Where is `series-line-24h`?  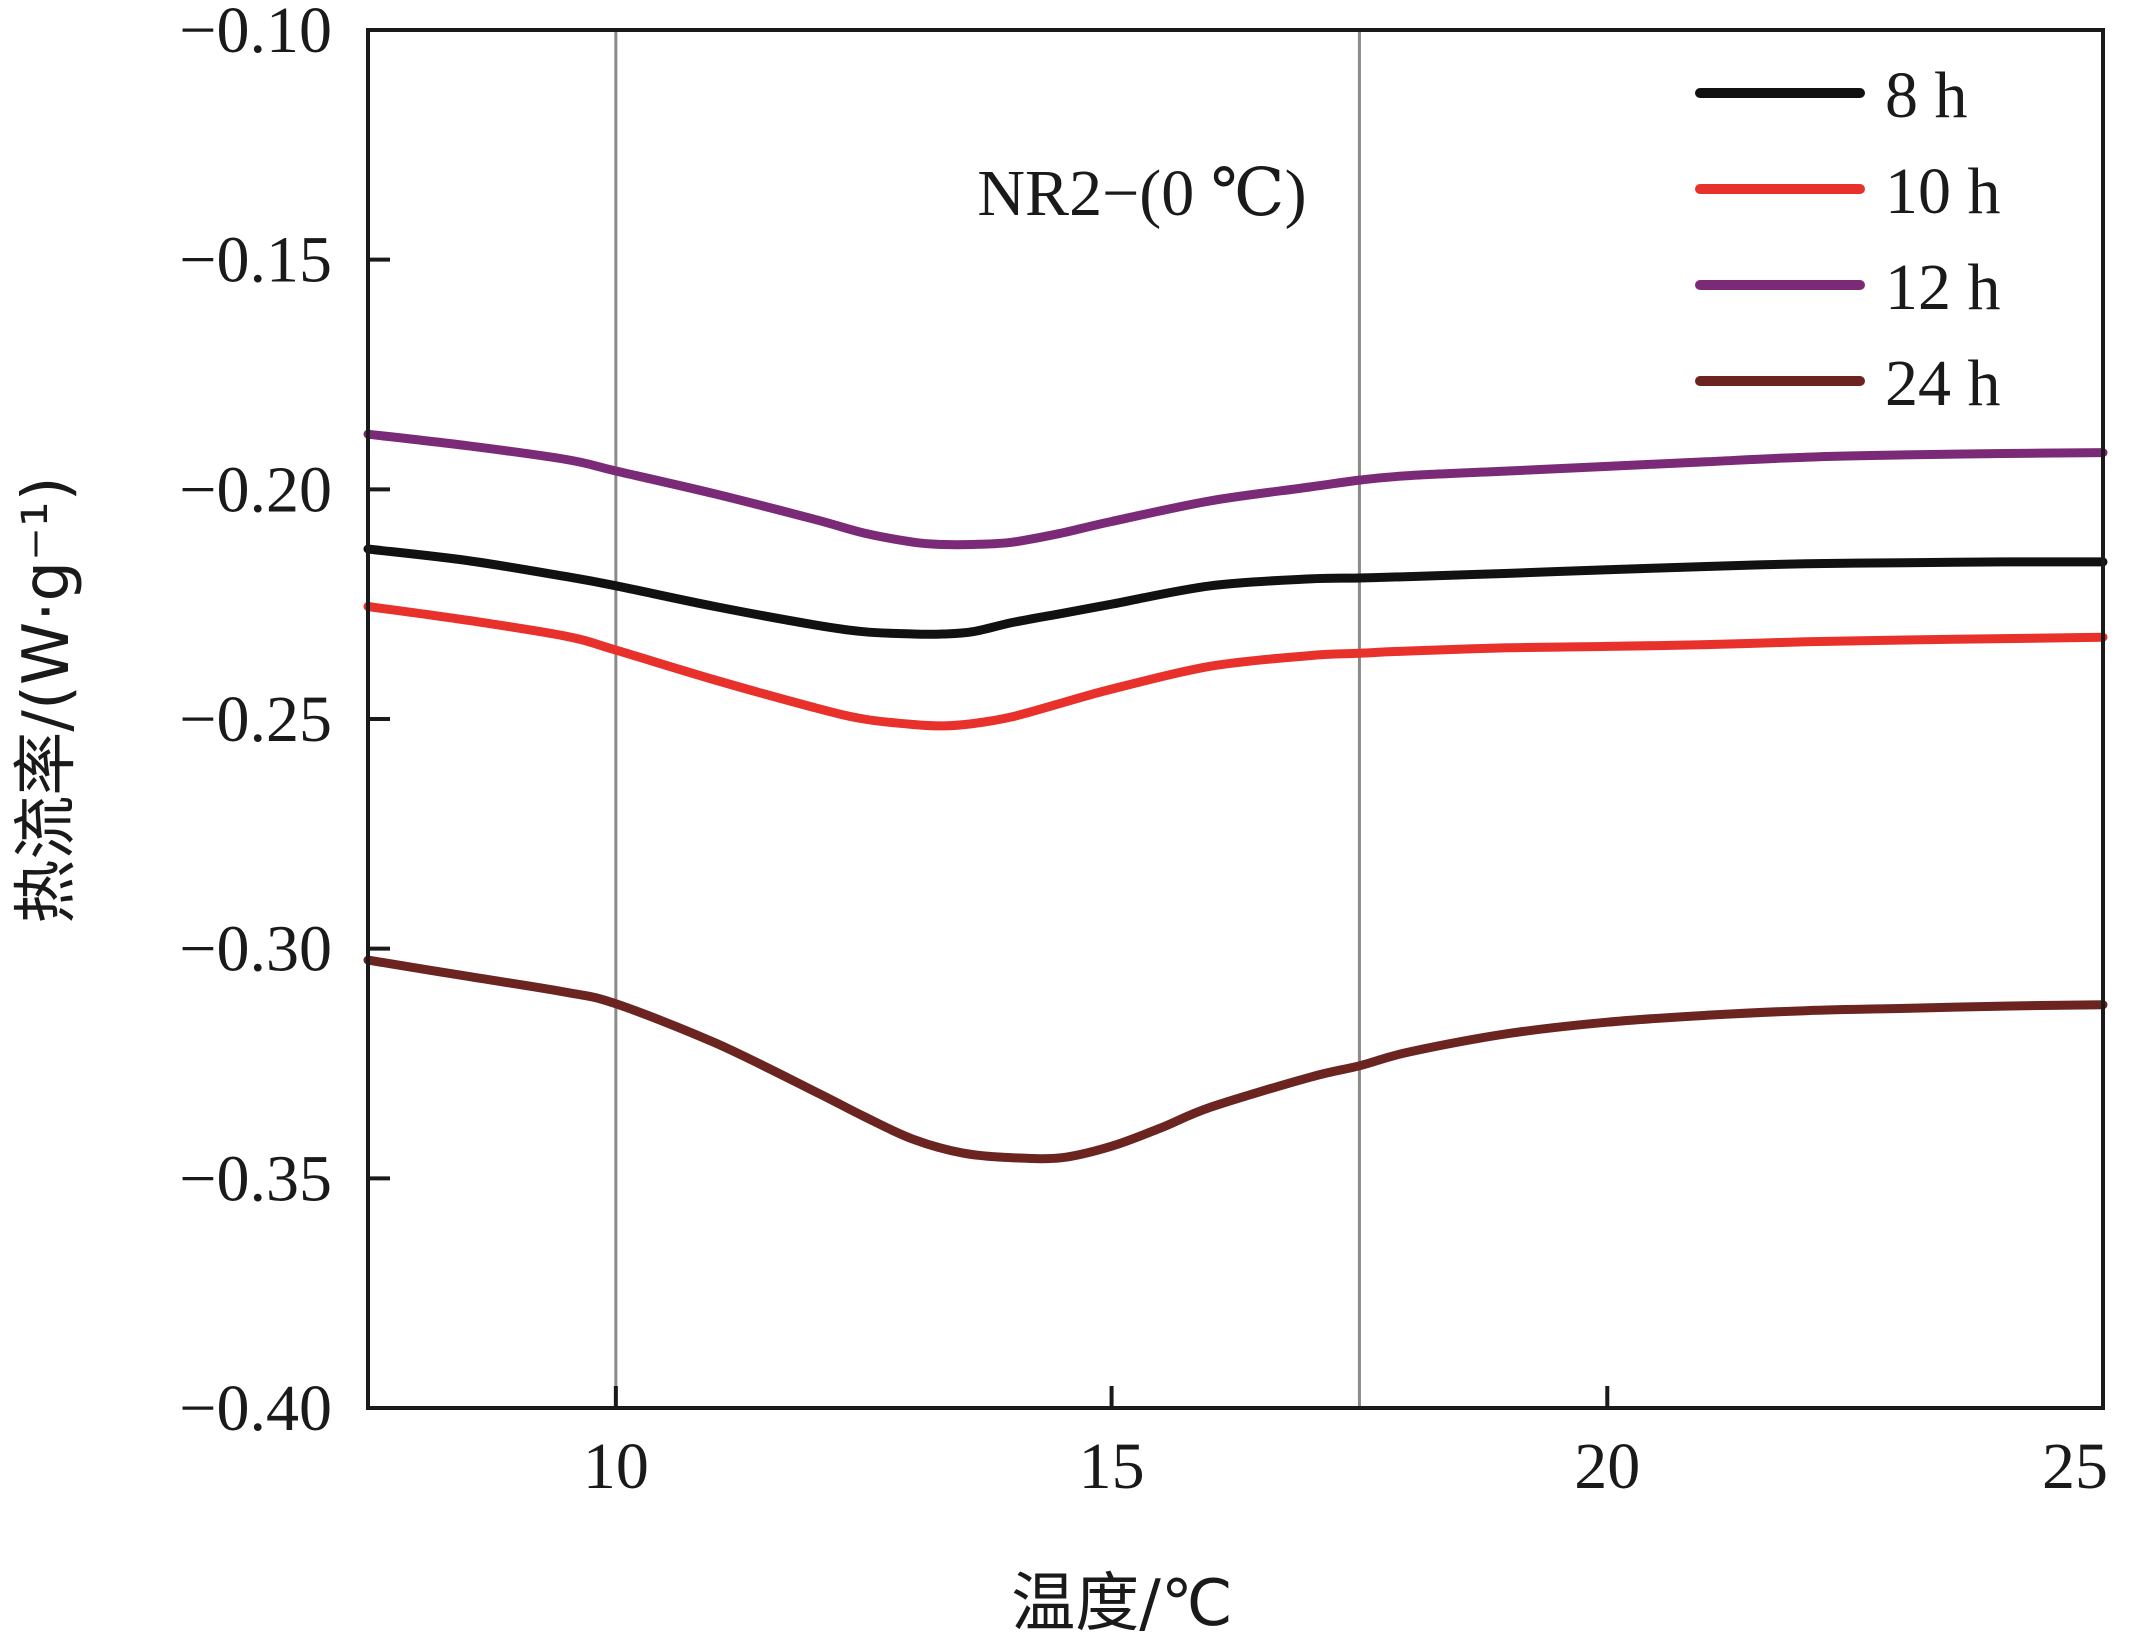
series-line-24h is located at coordinates (1235, 1059).